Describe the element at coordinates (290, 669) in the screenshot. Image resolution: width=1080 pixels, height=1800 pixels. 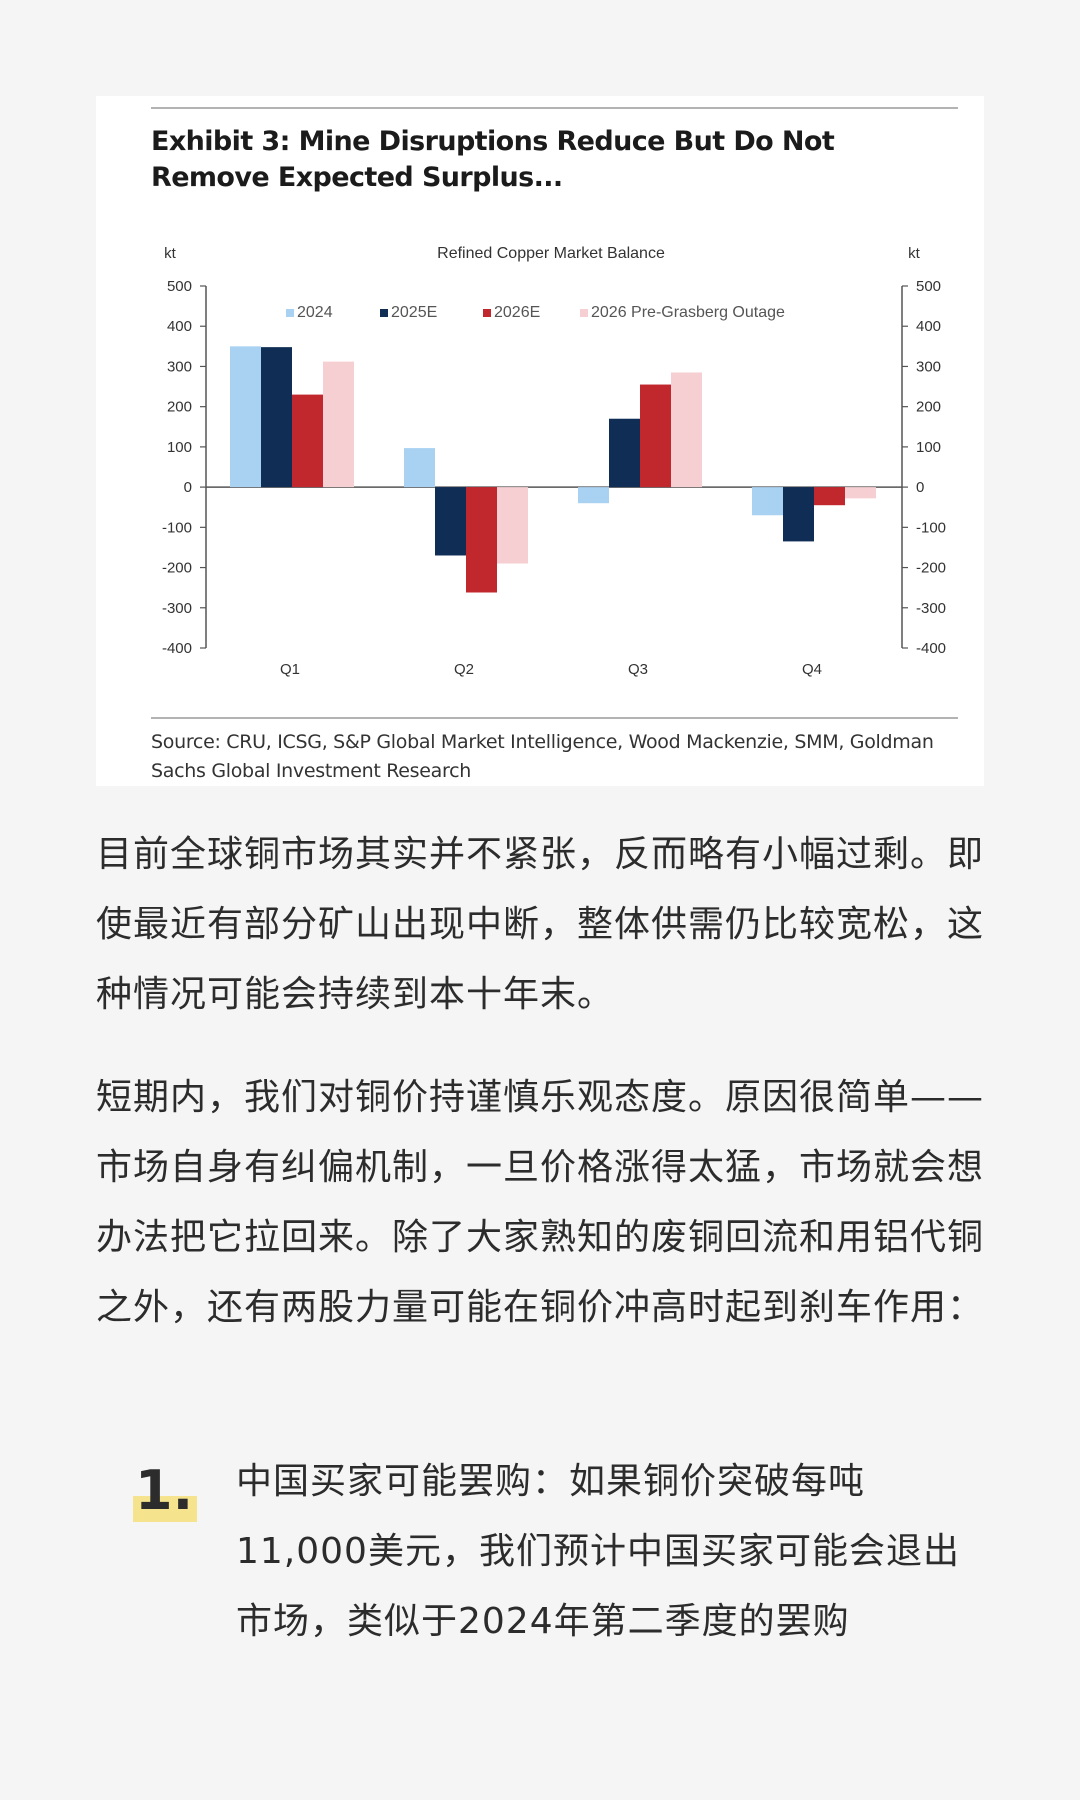
I see `category-label: Q1` at that location.